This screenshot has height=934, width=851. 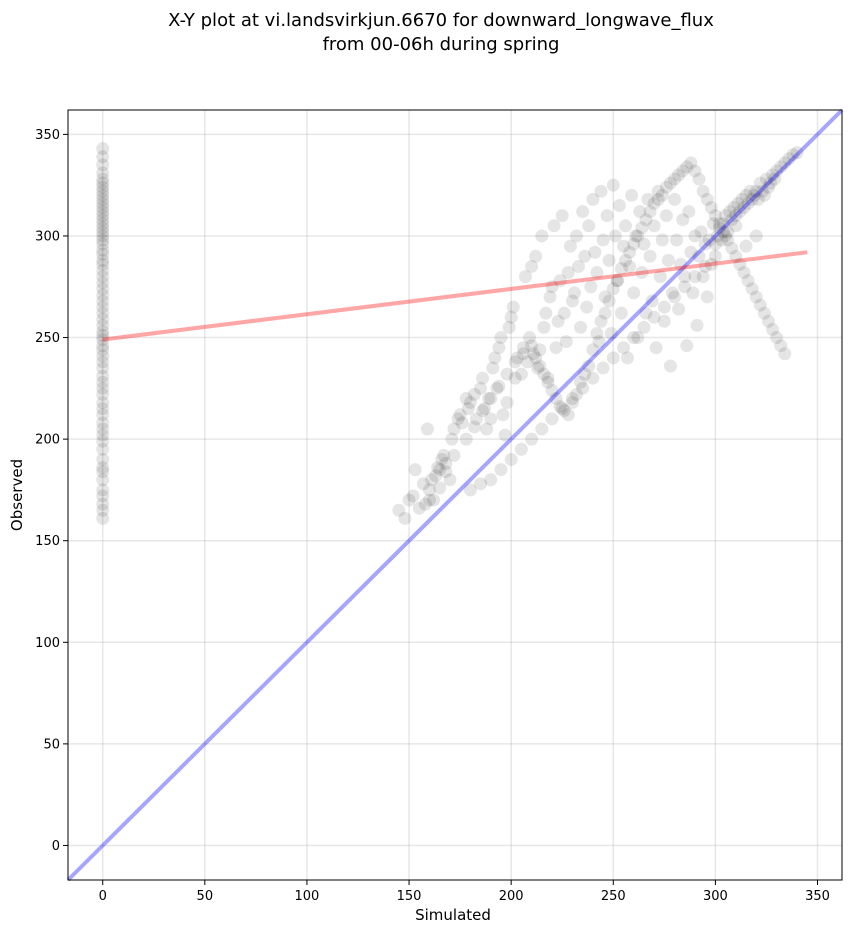 I want to click on y-tick-label: 250, so click(x=47, y=338).